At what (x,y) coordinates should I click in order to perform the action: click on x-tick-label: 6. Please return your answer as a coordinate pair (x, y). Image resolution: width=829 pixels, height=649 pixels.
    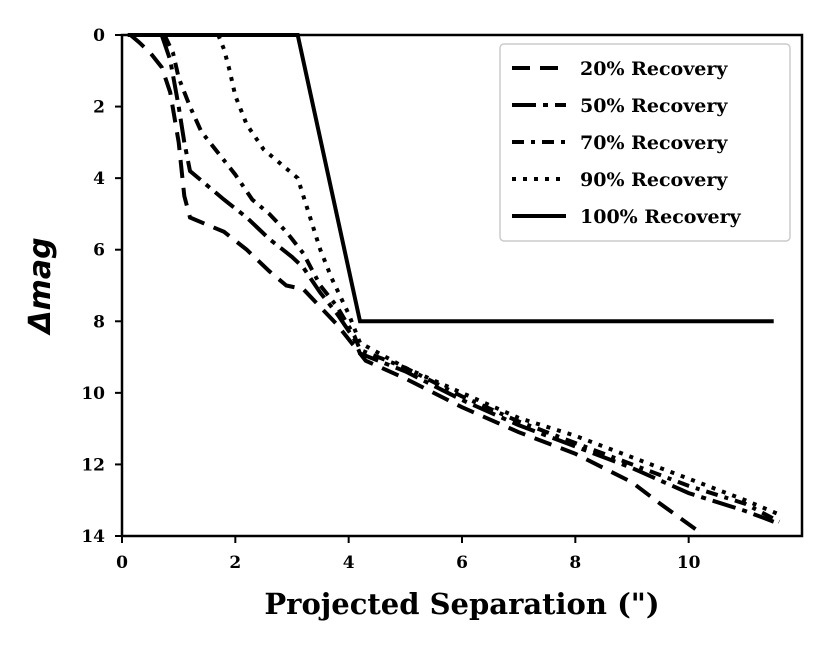
    Looking at the image, I should click on (462, 563).